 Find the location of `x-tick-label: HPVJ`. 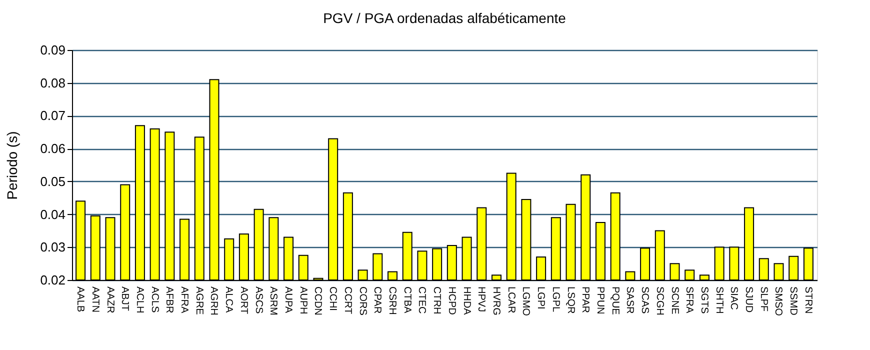

x-tick-label: HPVJ is located at coordinates (481, 299).